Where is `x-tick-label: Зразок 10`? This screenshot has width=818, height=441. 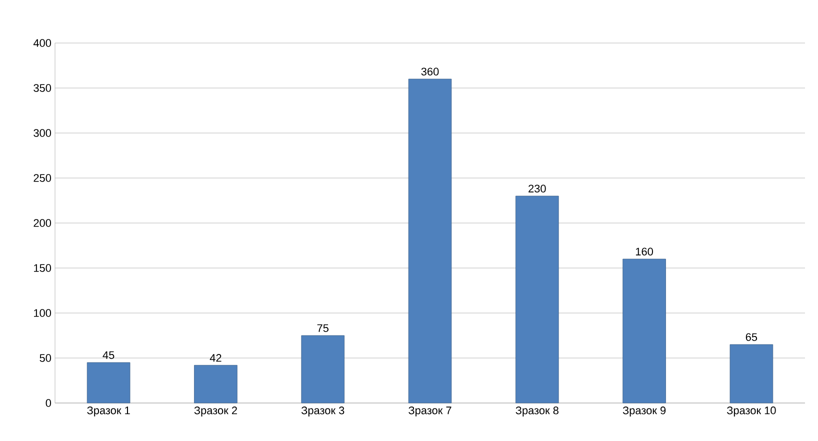 x-tick-label: Зразок 10 is located at coordinates (751, 411).